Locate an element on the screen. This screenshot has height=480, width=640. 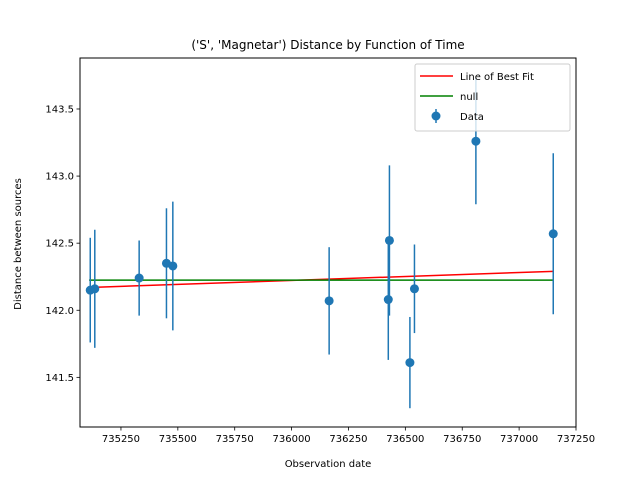
x-tick-label: 735500 is located at coordinates (178, 439).